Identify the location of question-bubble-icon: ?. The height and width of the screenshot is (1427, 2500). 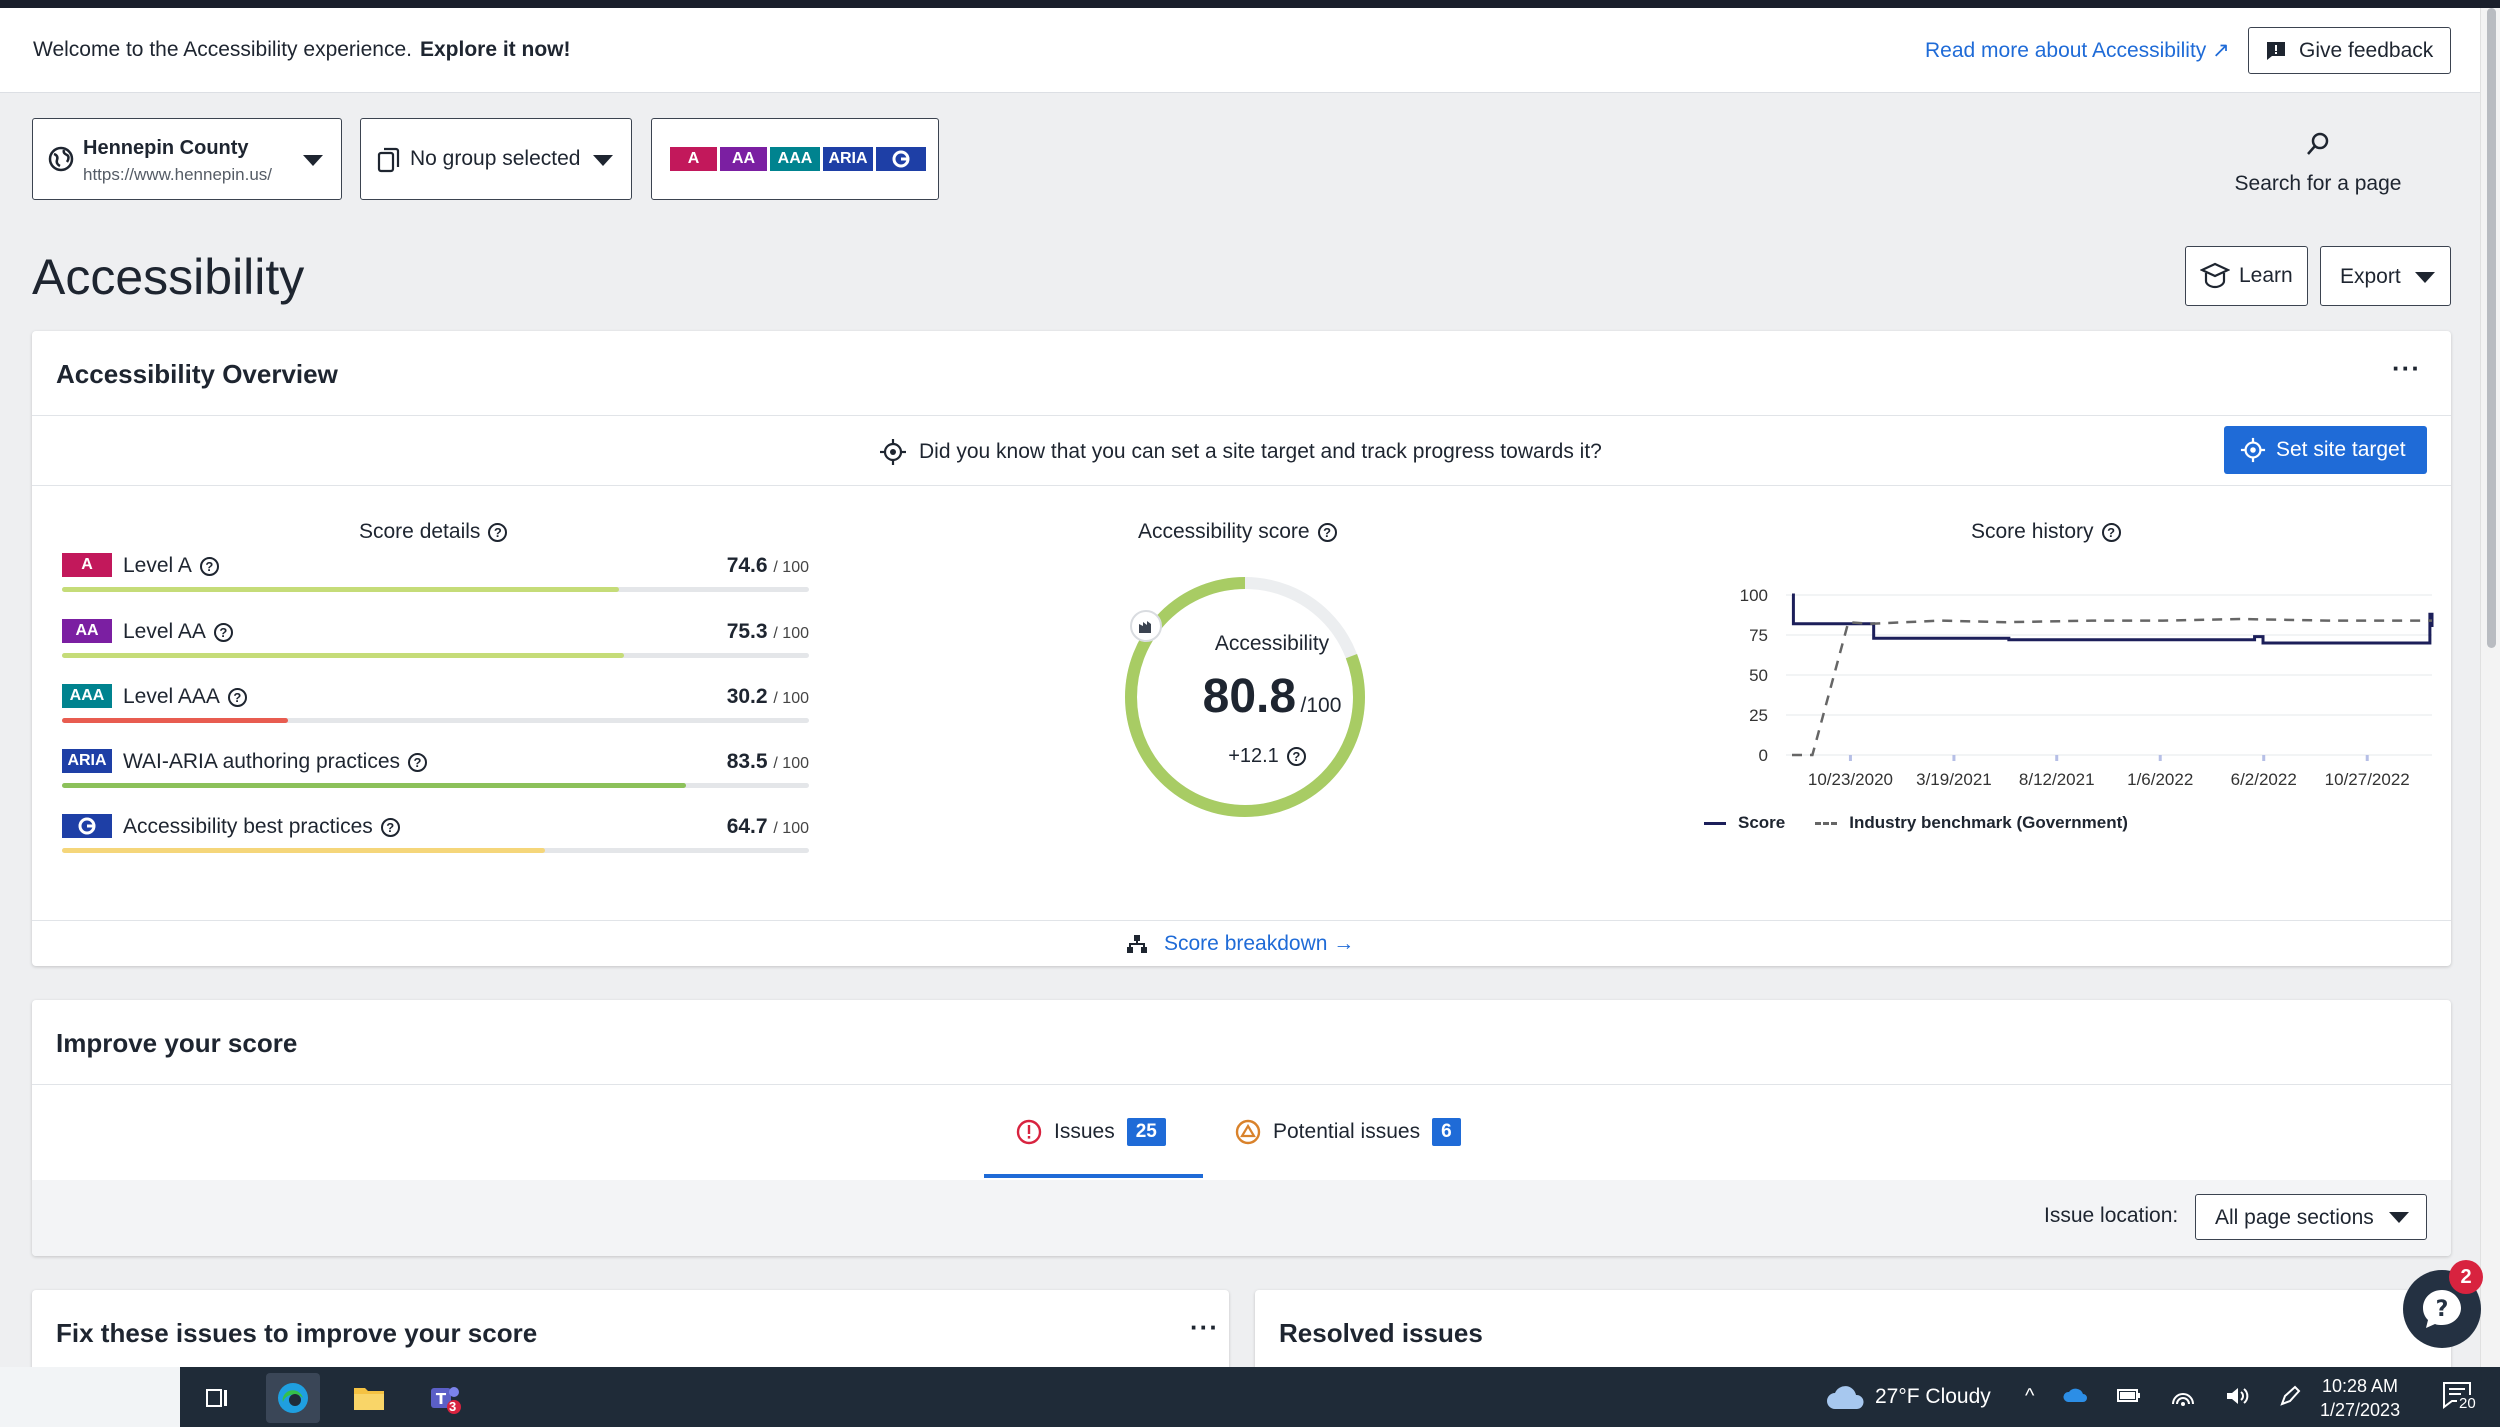
(2442, 1309).